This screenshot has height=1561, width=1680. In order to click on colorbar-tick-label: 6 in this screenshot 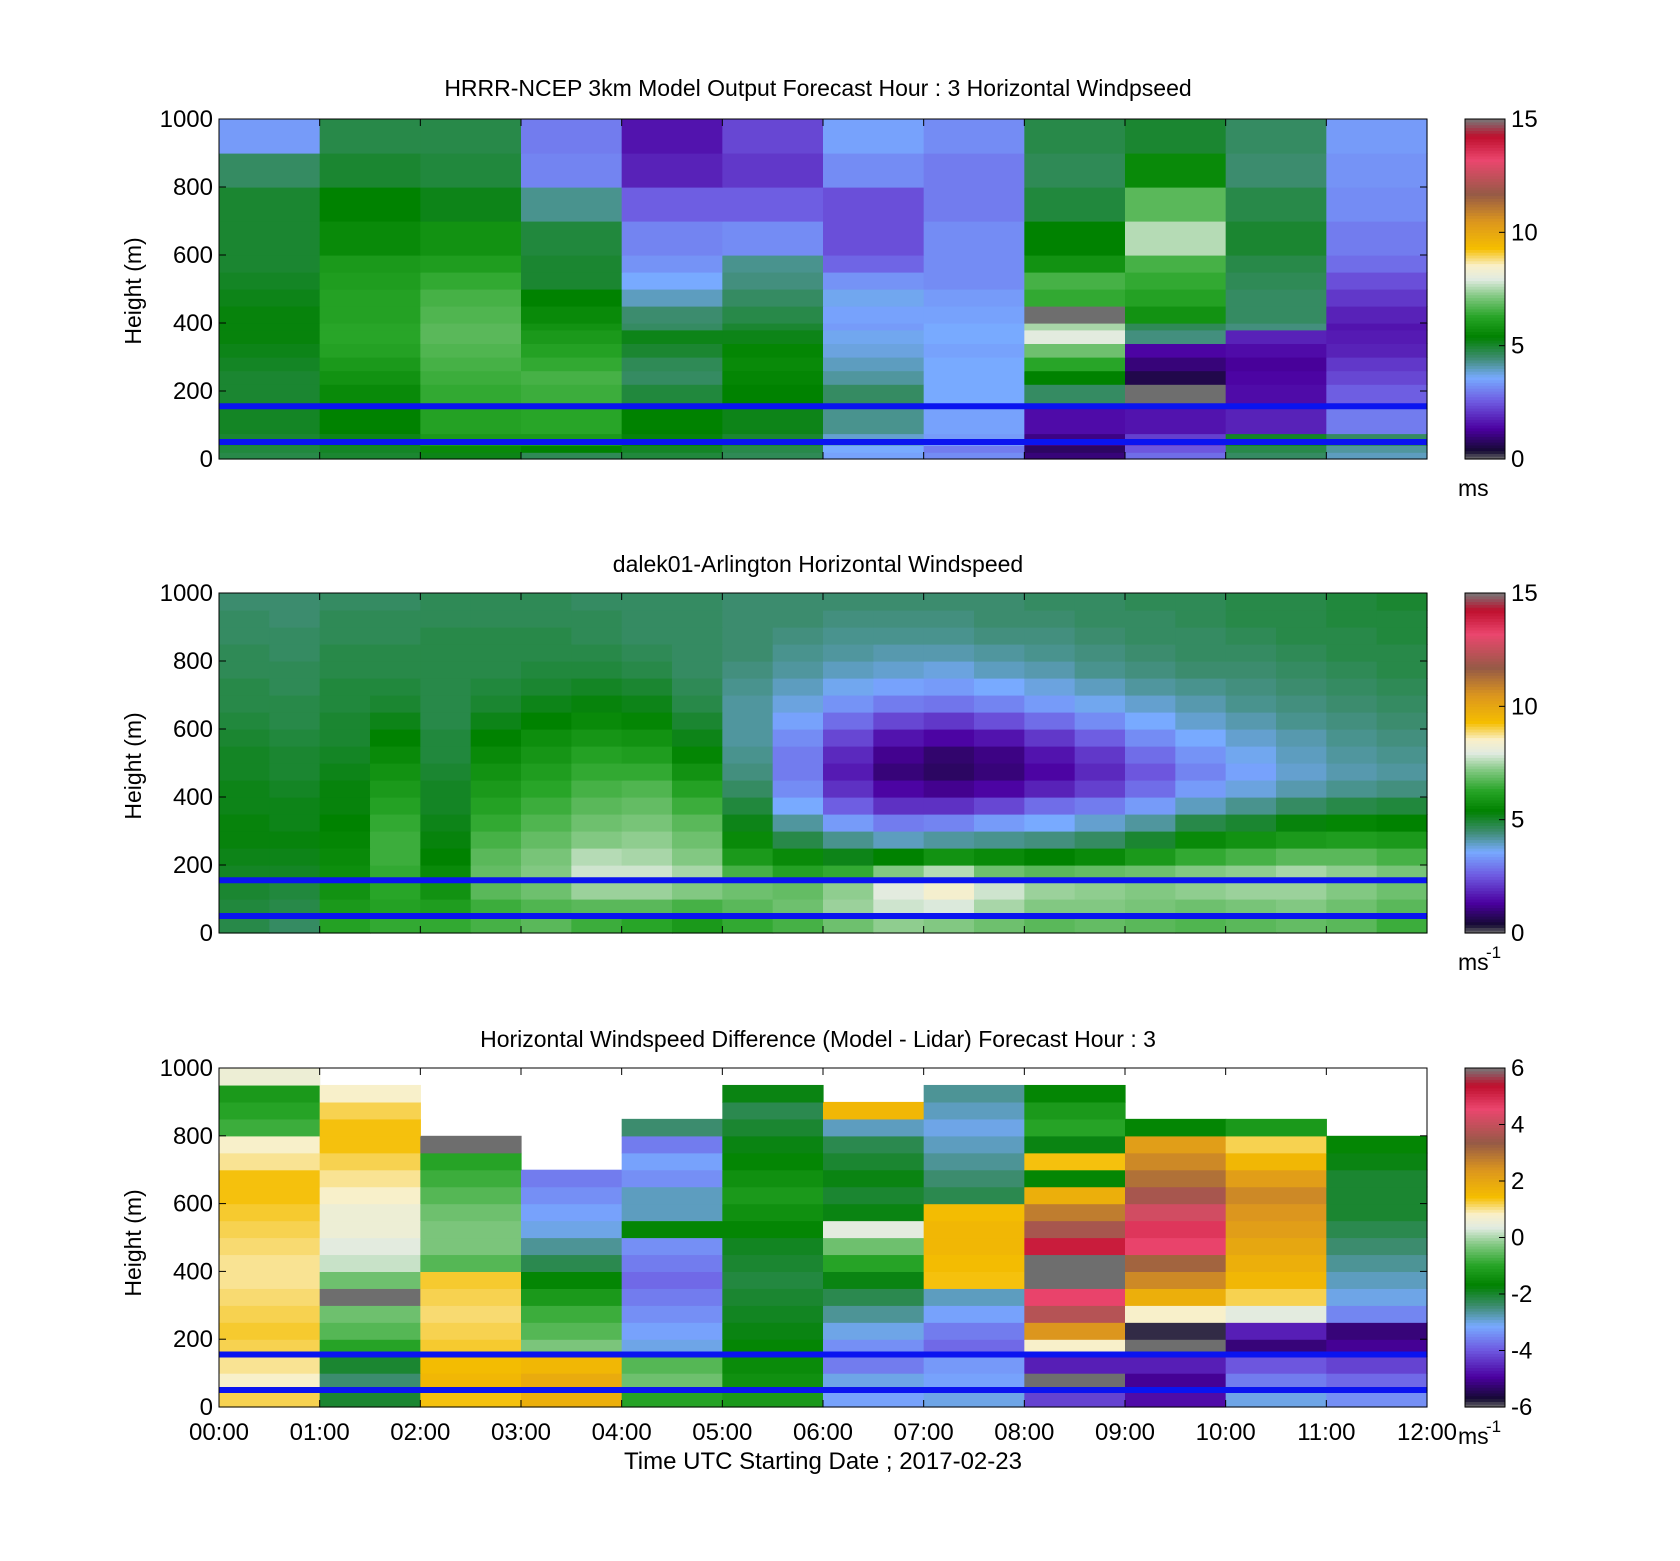, I will do `click(1517, 1068)`.